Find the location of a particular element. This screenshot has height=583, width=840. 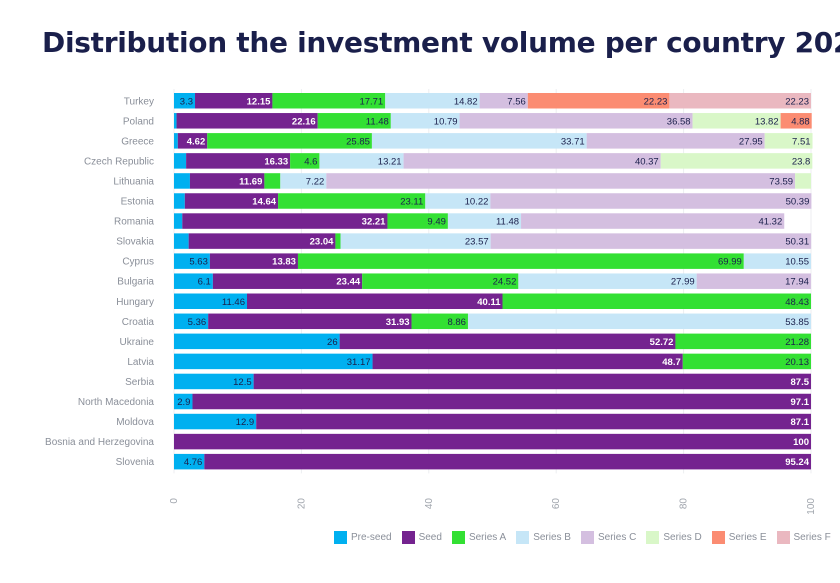

data-label: 11.46 is located at coordinates (233, 302).